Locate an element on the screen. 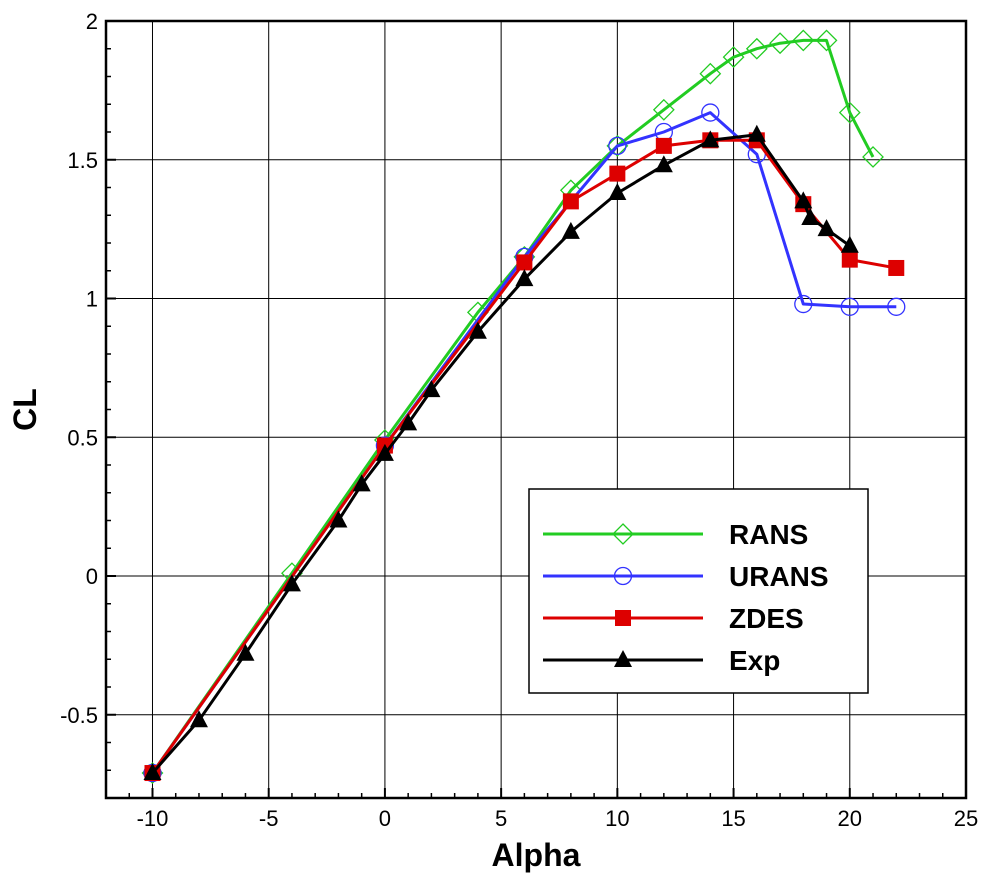 This screenshot has height=885, width=992. y-tick-label: 0 is located at coordinates (92, 576).